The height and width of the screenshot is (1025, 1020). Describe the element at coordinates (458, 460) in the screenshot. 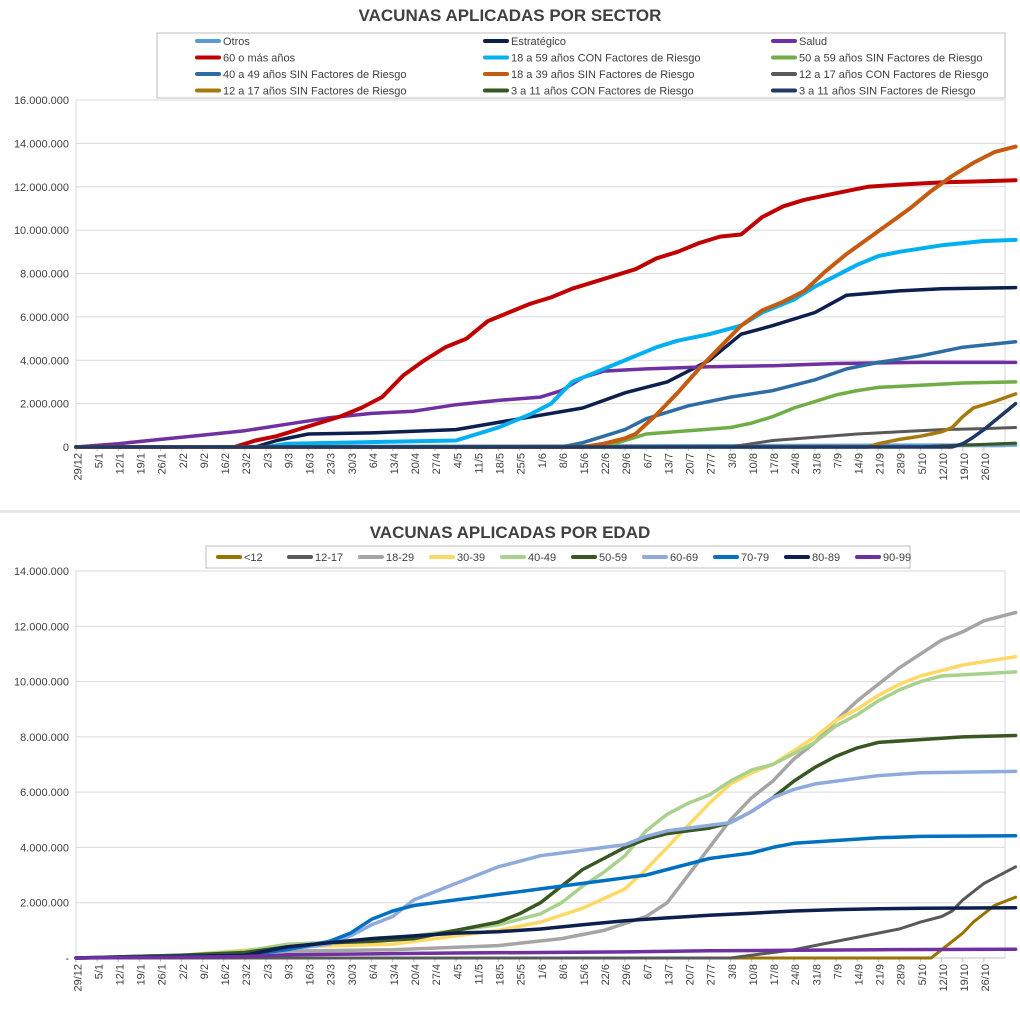

I see `x-tick-label: 4/5` at that location.